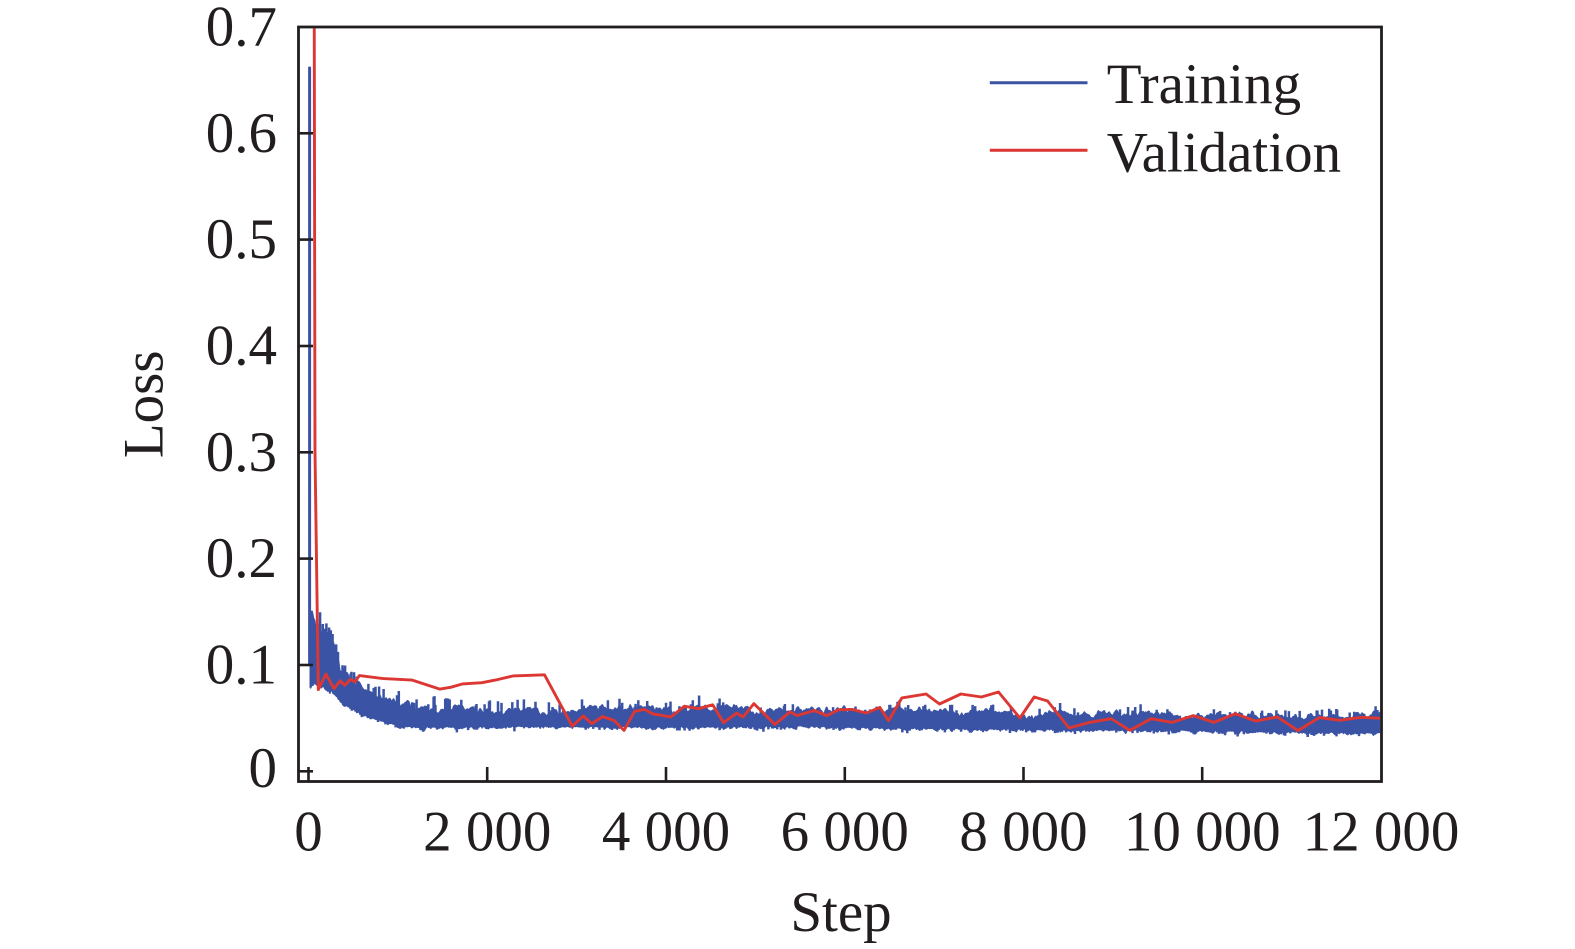  Describe the element at coordinates (1204, 84) in the screenshot. I see `svg-text: Training` at that location.